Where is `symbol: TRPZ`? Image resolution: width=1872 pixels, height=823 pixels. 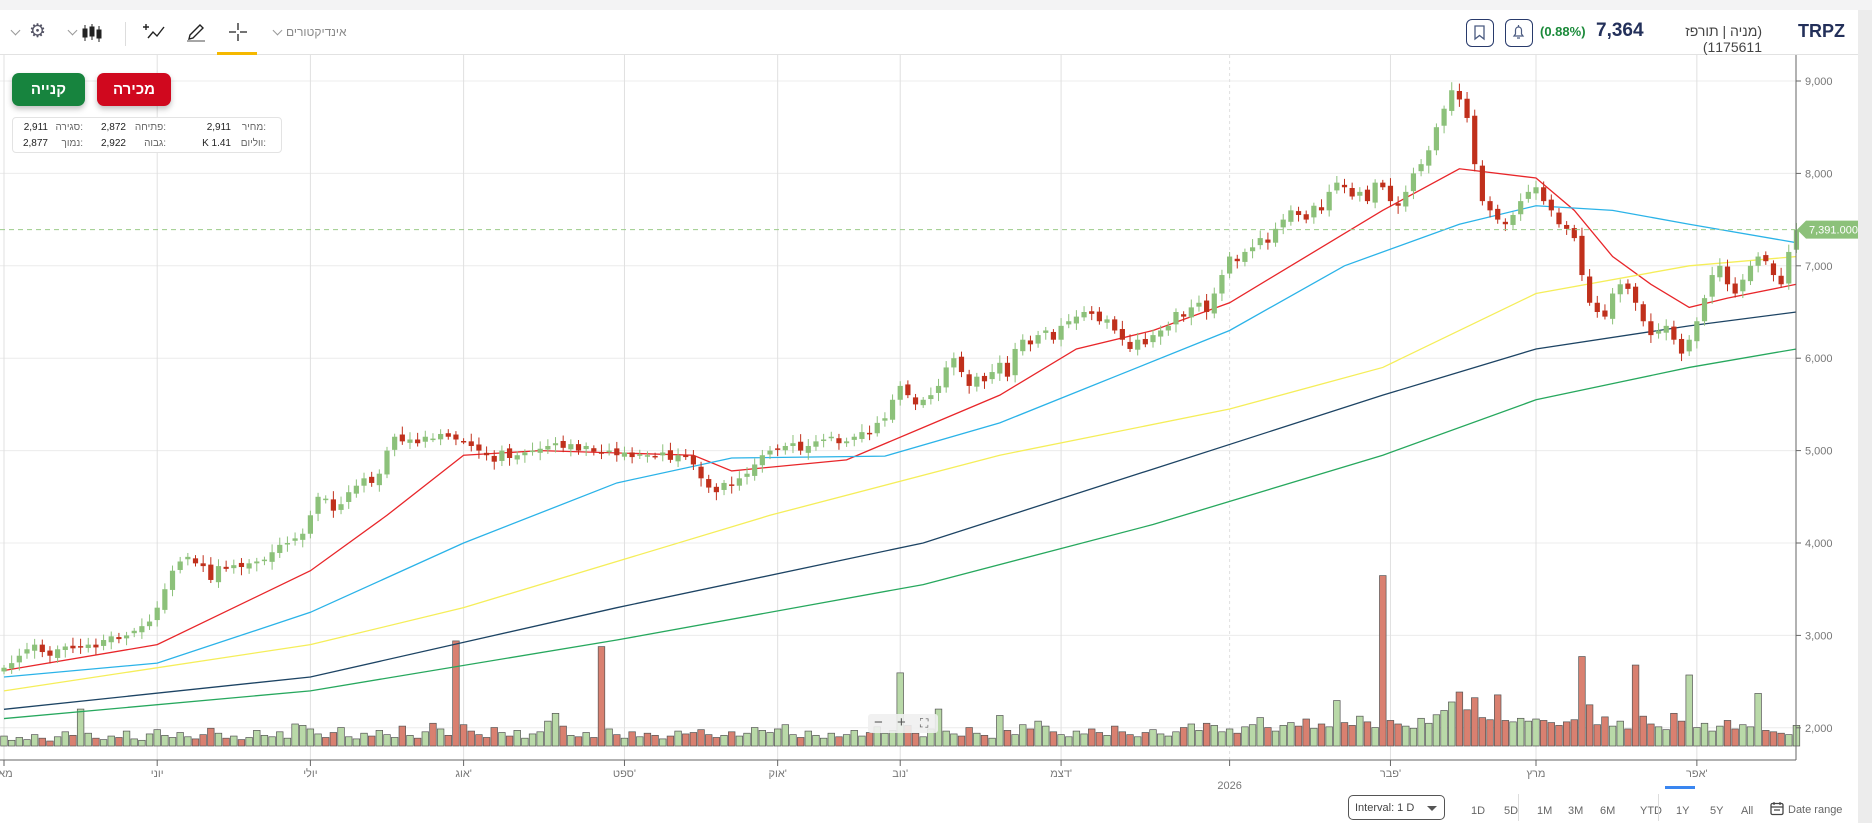
symbol: TRPZ is located at coordinates (1821, 31).